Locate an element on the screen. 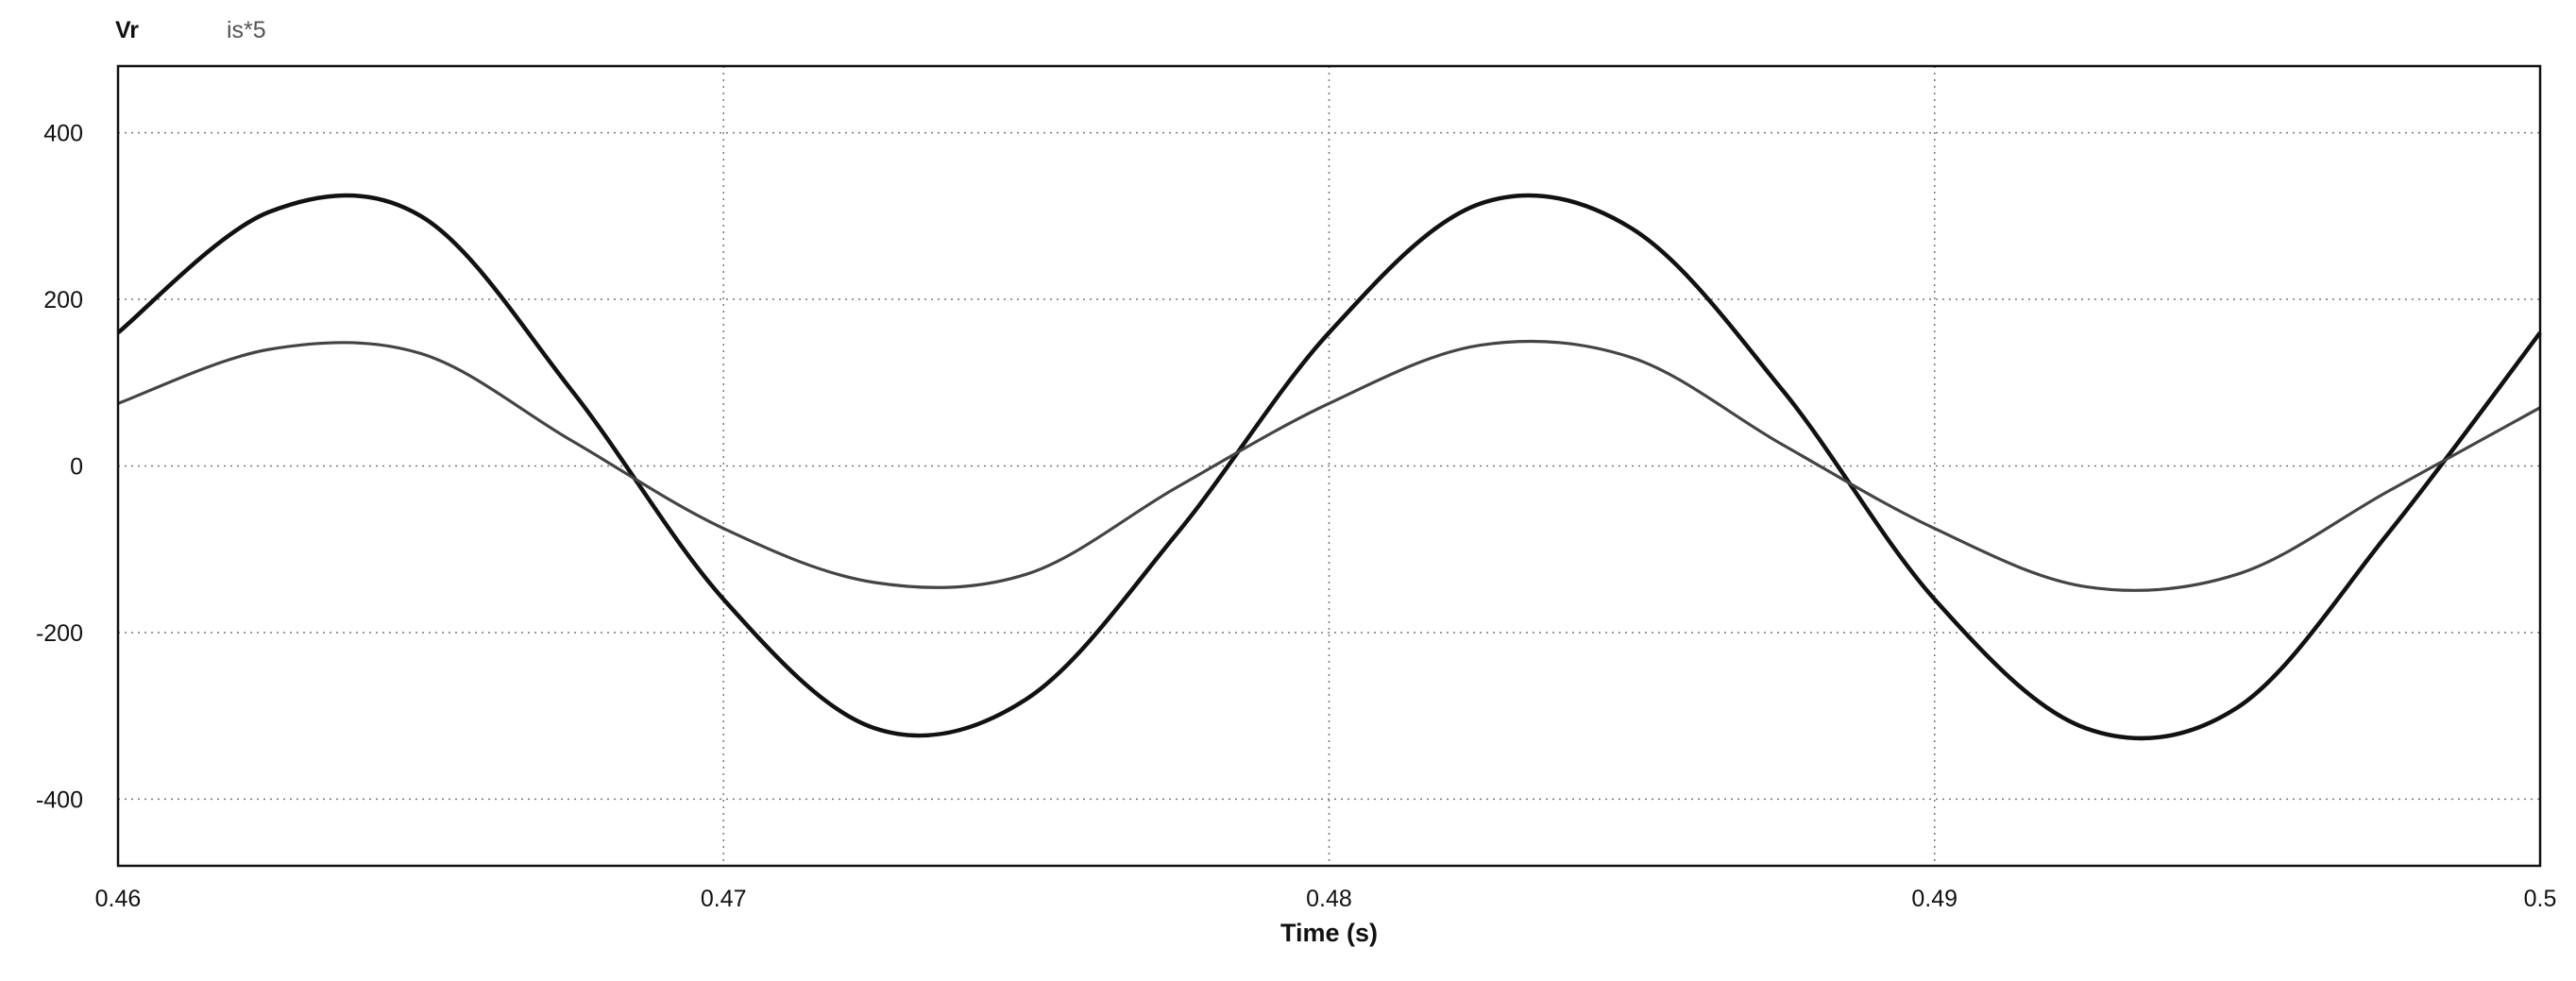 The image size is (2576, 981). y-tick-label: -400 is located at coordinates (59, 799).